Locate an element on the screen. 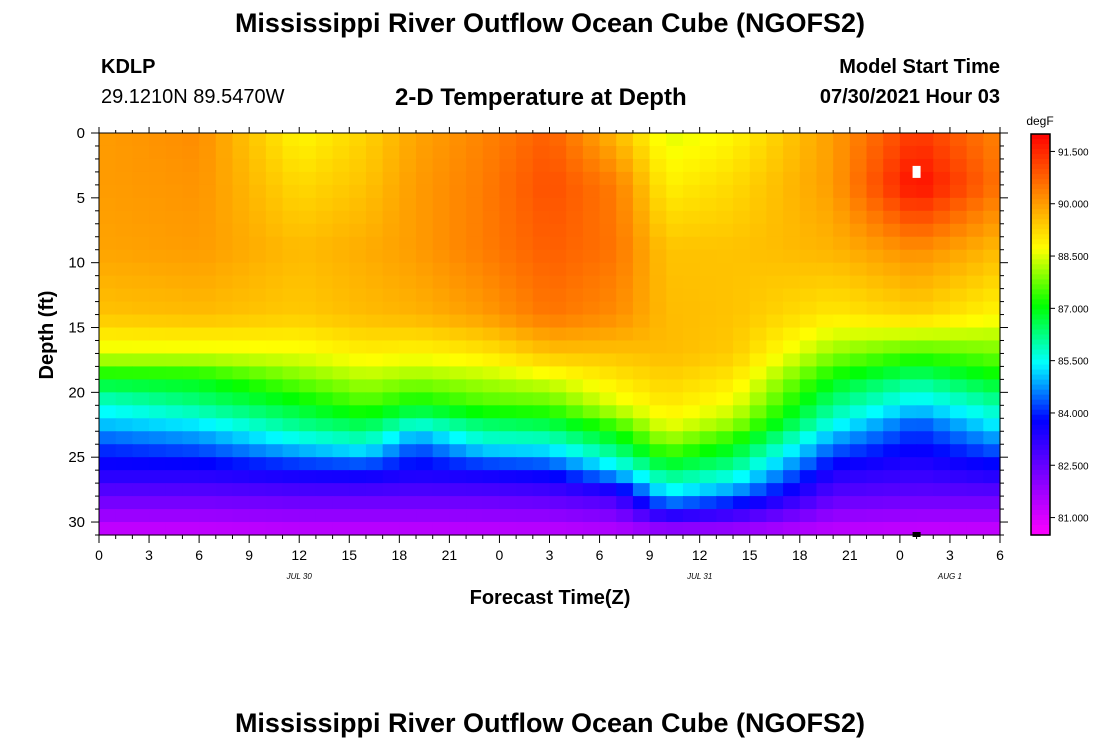 This screenshot has height=750, width=1100. x-date-label: JUL 30 is located at coordinates (299, 576).